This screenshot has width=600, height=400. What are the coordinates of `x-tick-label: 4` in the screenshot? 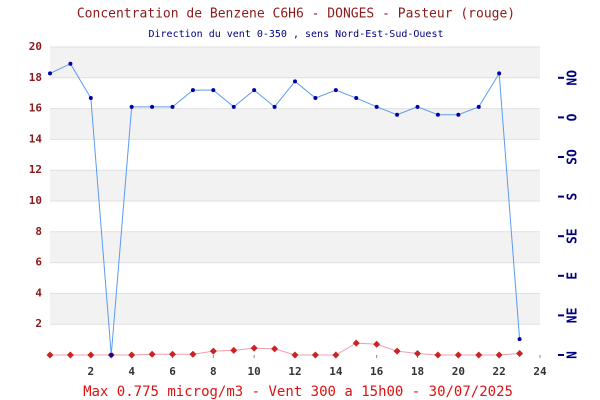 It's located at (131, 371).